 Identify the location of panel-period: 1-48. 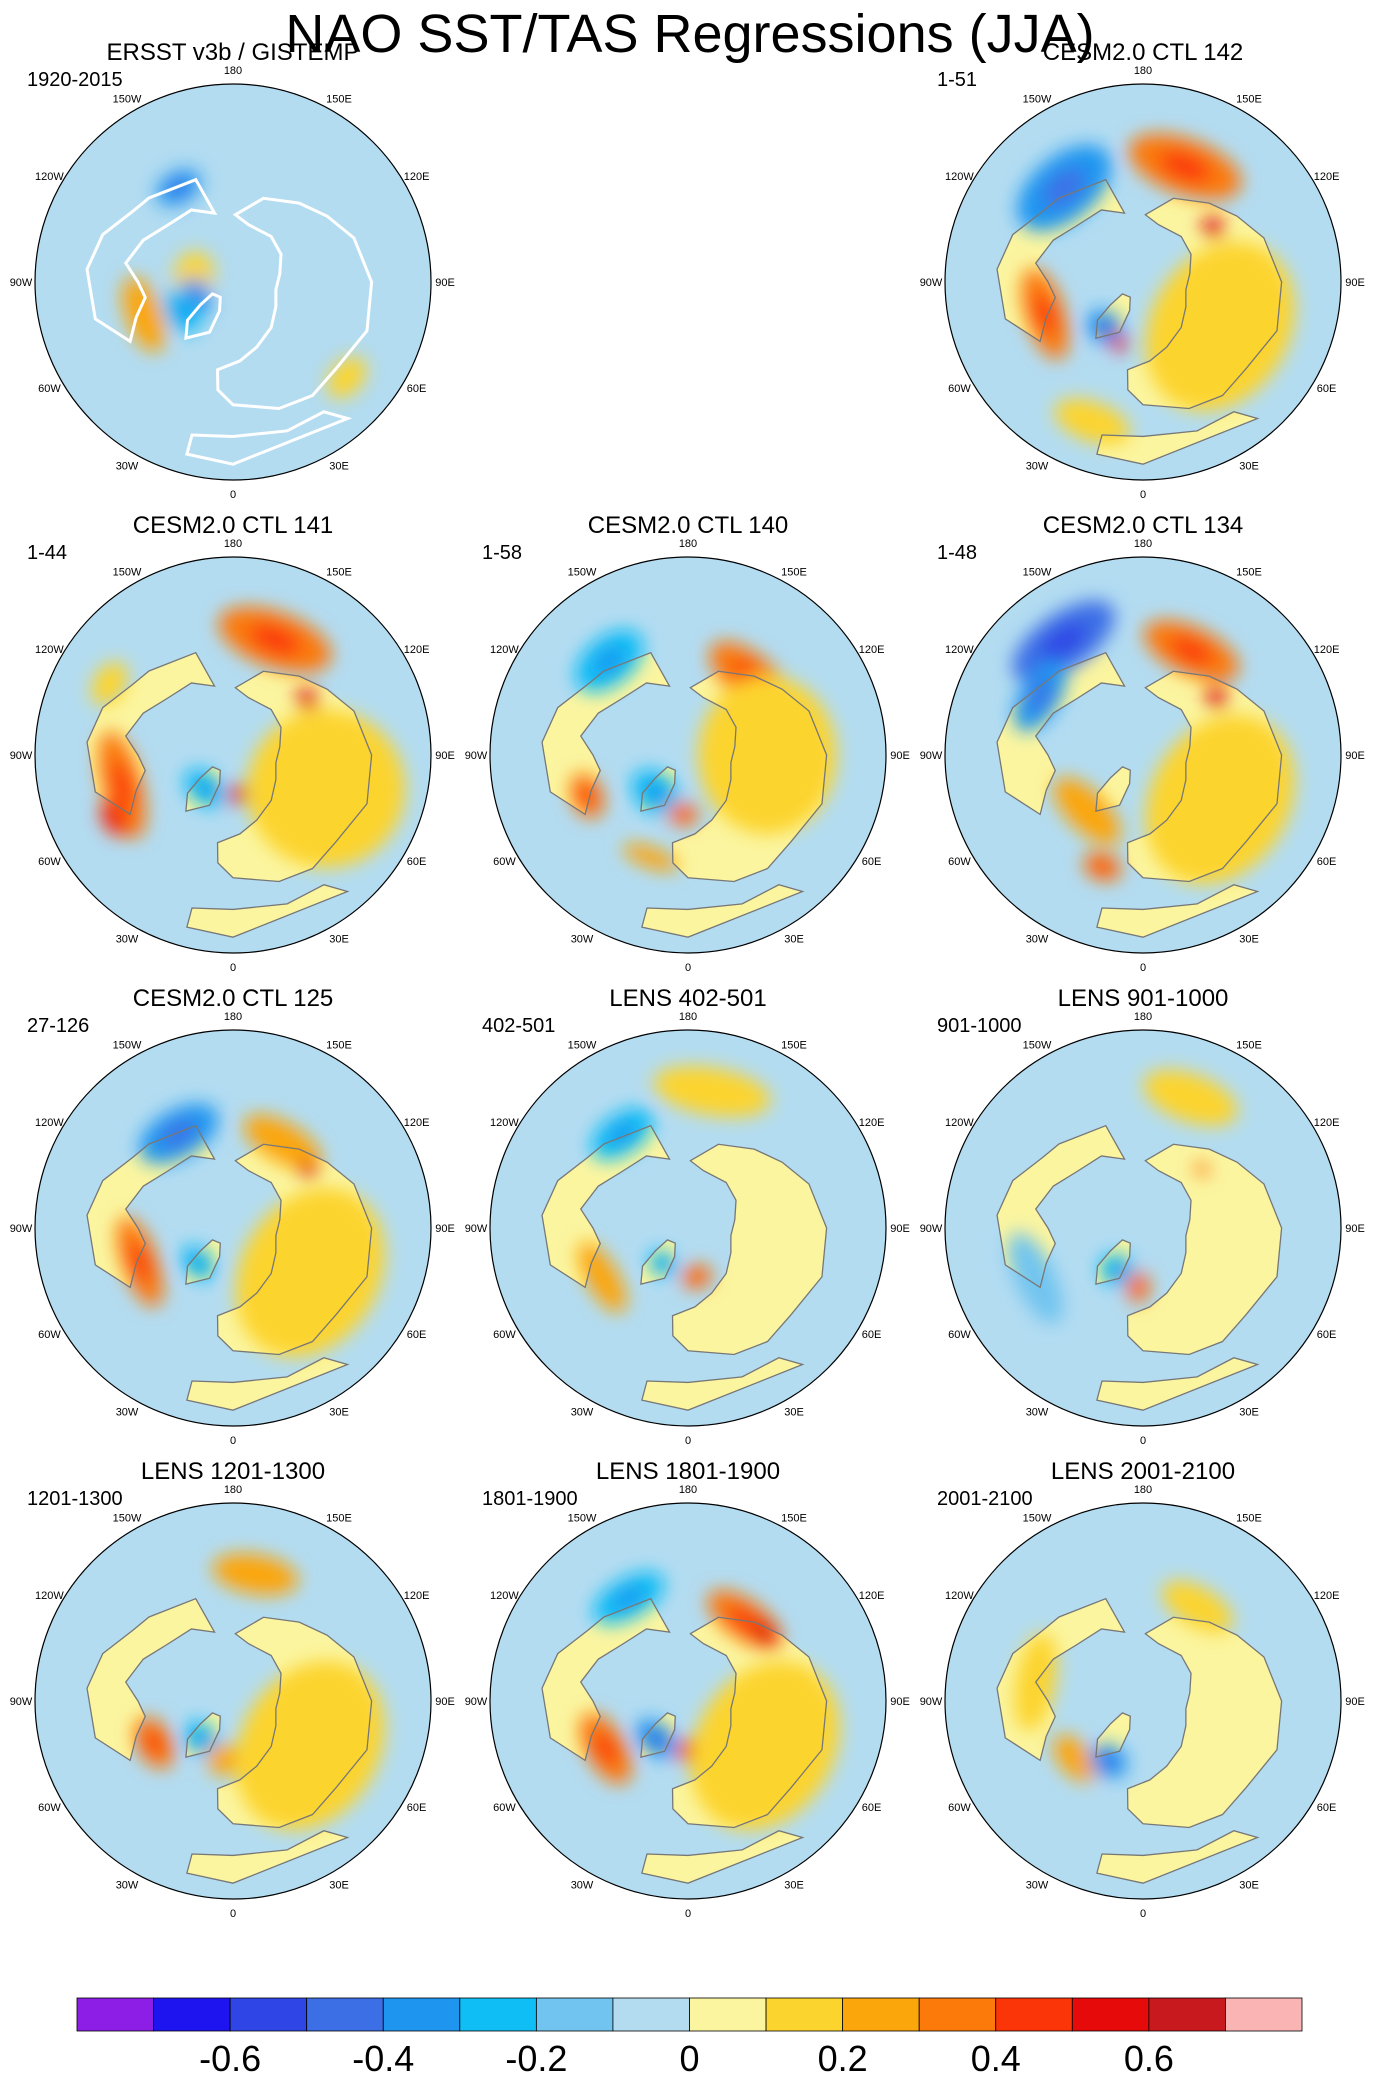
(957, 553).